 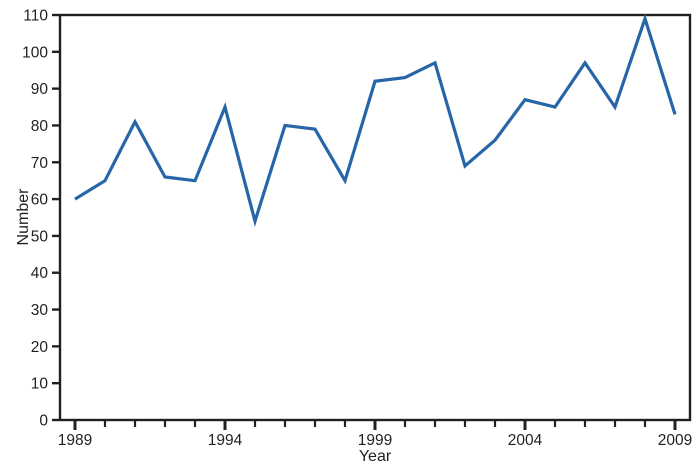 What do you see at coordinates (43, 421) in the screenshot?
I see `y-tick-label: 0` at bounding box center [43, 421].